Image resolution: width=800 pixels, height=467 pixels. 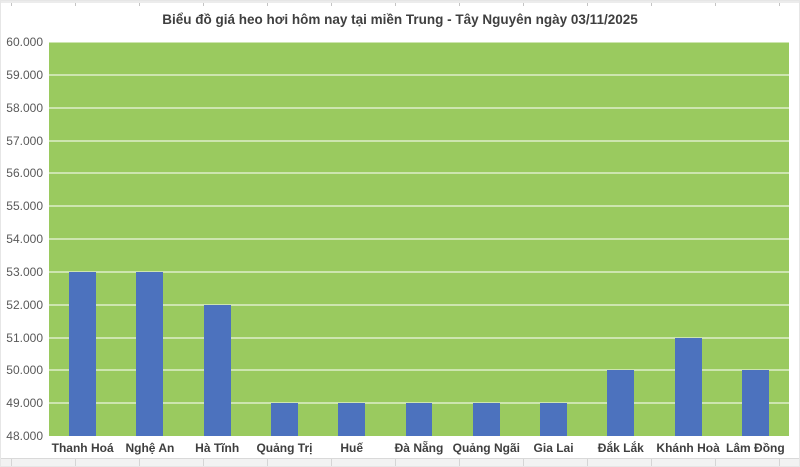 I want to click on x-axis-label: Khánh Hoà, so click(x=688, y=448).